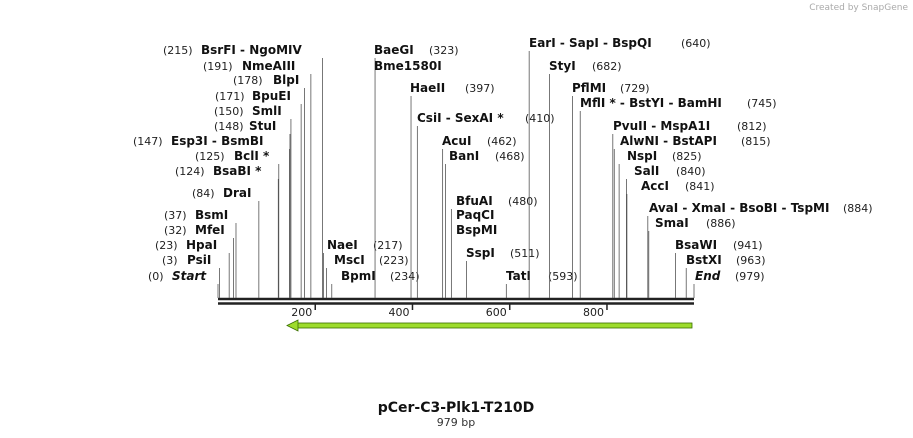 The image size is (913, 438). Describe the element at coordinates (268, 66) in the screenshot. I see `enzyme-name: NmeAIII` at that location.